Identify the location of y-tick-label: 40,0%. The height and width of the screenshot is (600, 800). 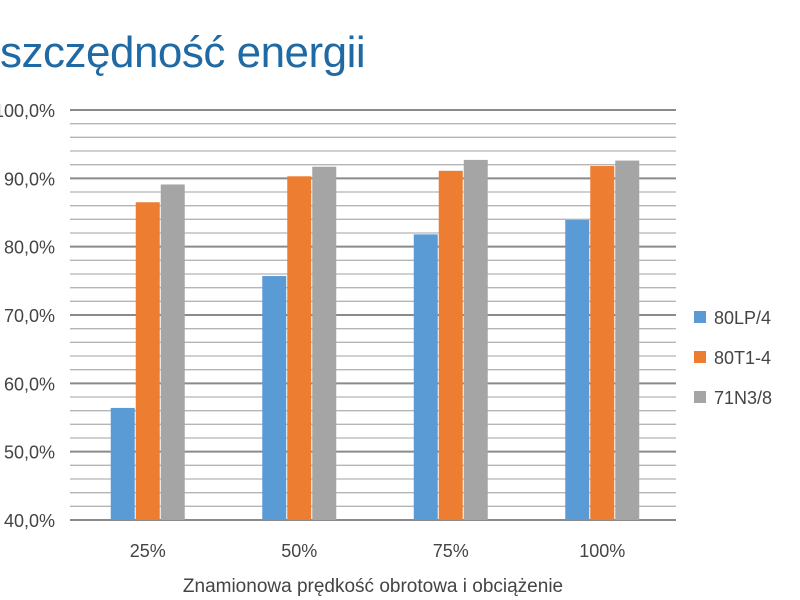
(29, 521).